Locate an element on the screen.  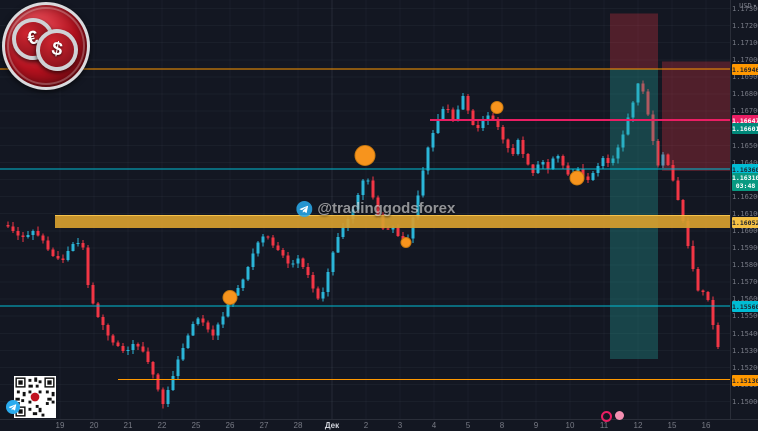
euro-coin-icon: € is located at coordinates (33, 39).